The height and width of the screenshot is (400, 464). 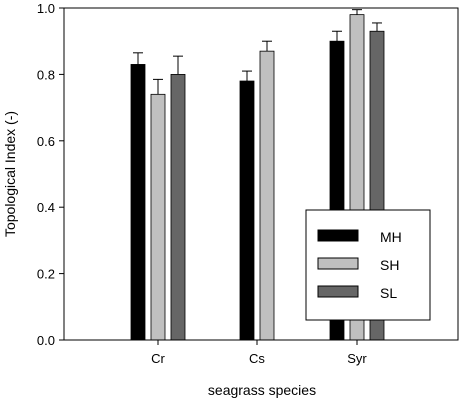 What do you see at coordinates (46, 74) in the screenshot?
I see `y-tick-label: 0.8` at bounding box center [46, 74].